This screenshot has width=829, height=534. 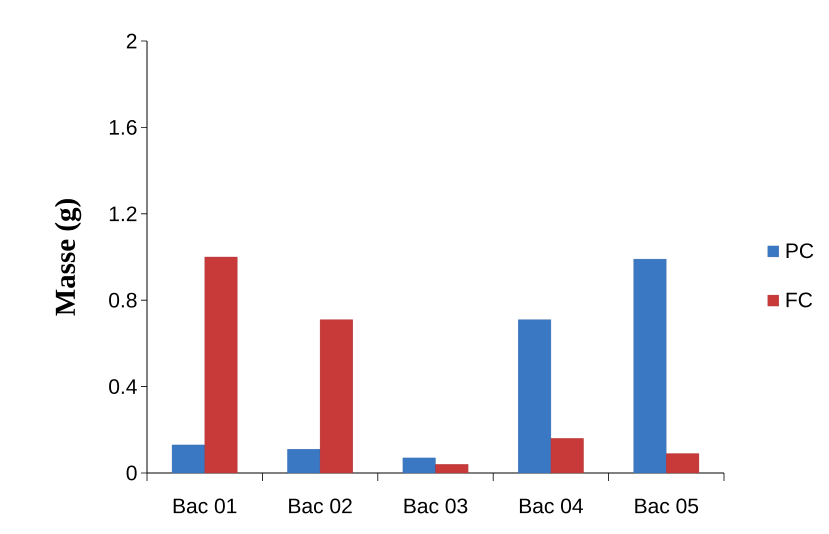 I want to click on x-tick-label: Bac 01, so click(x=205, y=506).